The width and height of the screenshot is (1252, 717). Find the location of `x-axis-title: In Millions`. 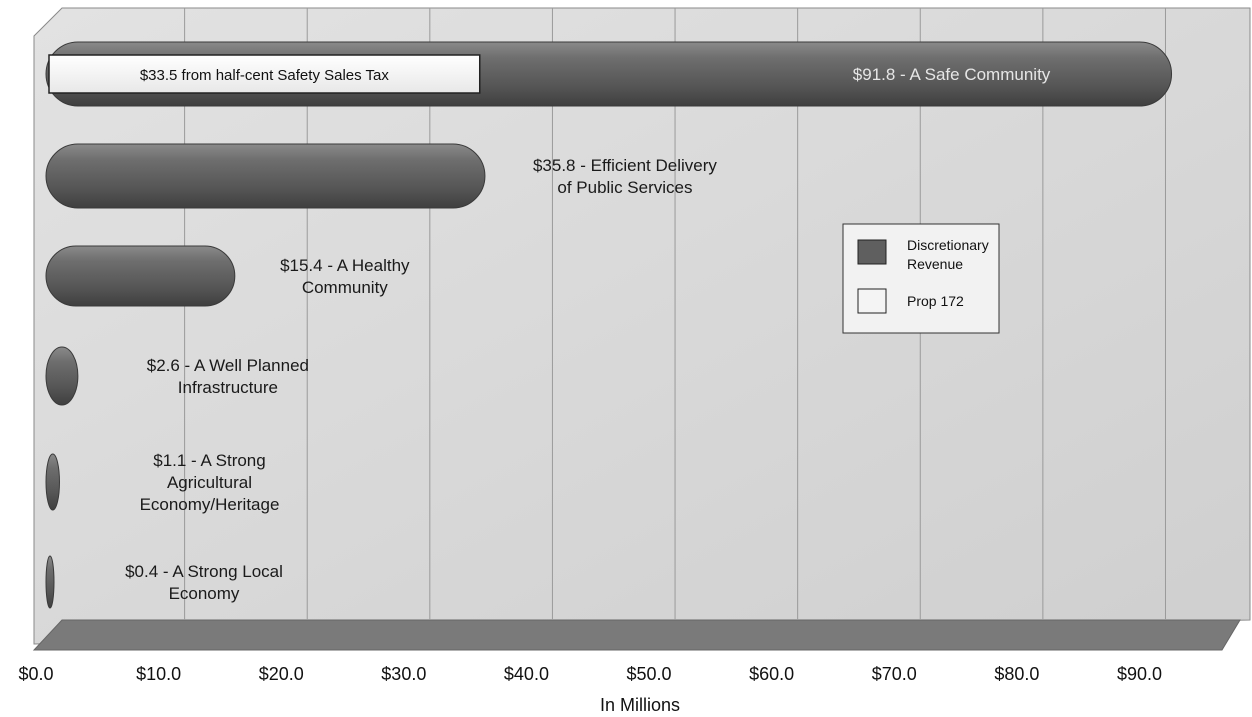

x-axis-title: In Millions is located at coordinates (640, 705).